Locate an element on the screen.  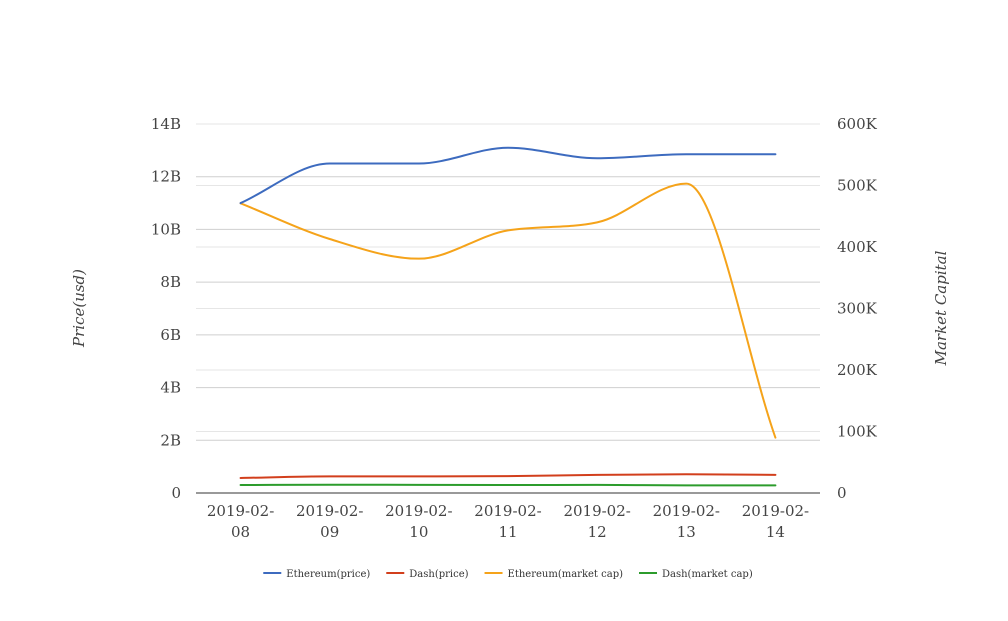
series-line-ethereum-price is located at coordinates (508, 175).